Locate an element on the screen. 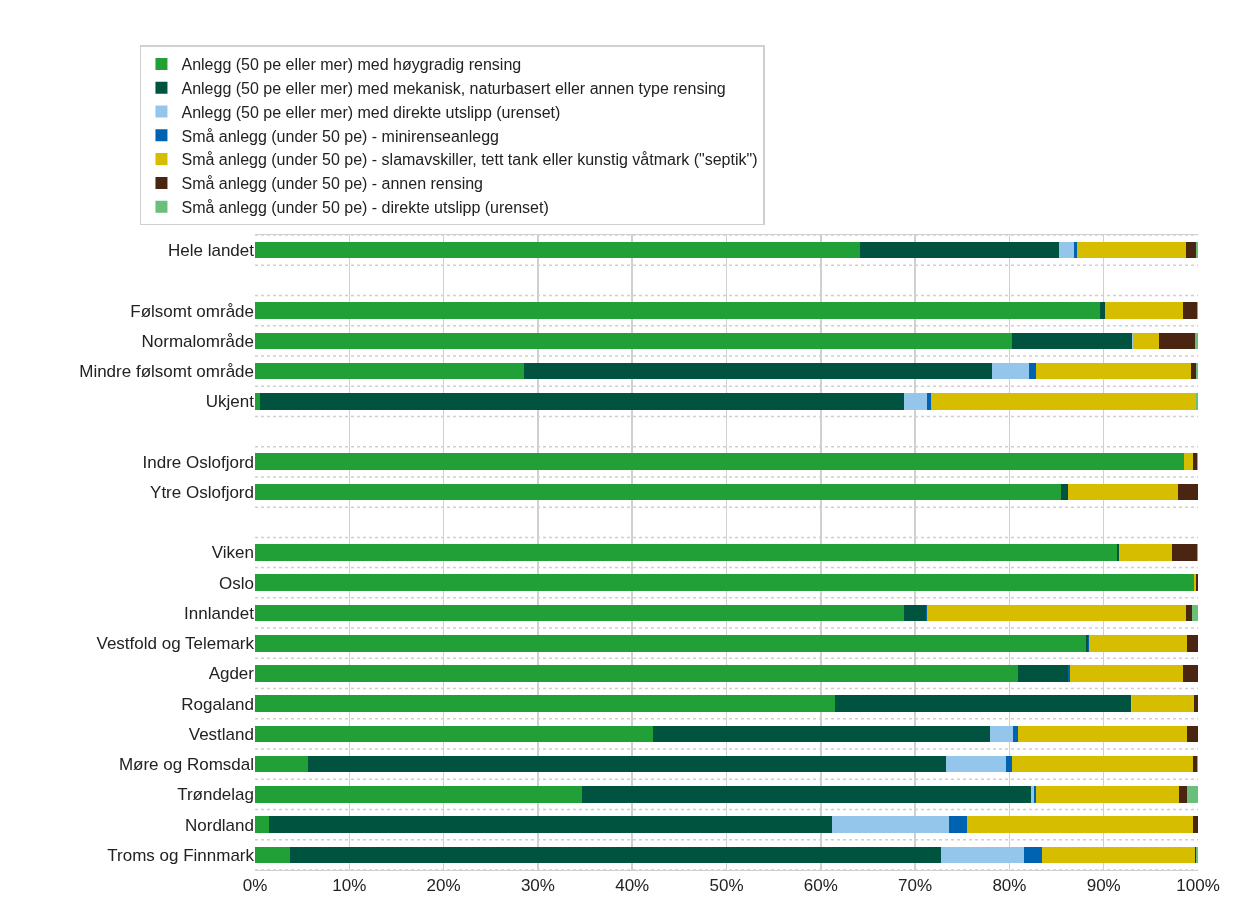  legend-label: Små anlegg (under 50 pe) - minirenseanlegg is located at coordinates (340, 136).